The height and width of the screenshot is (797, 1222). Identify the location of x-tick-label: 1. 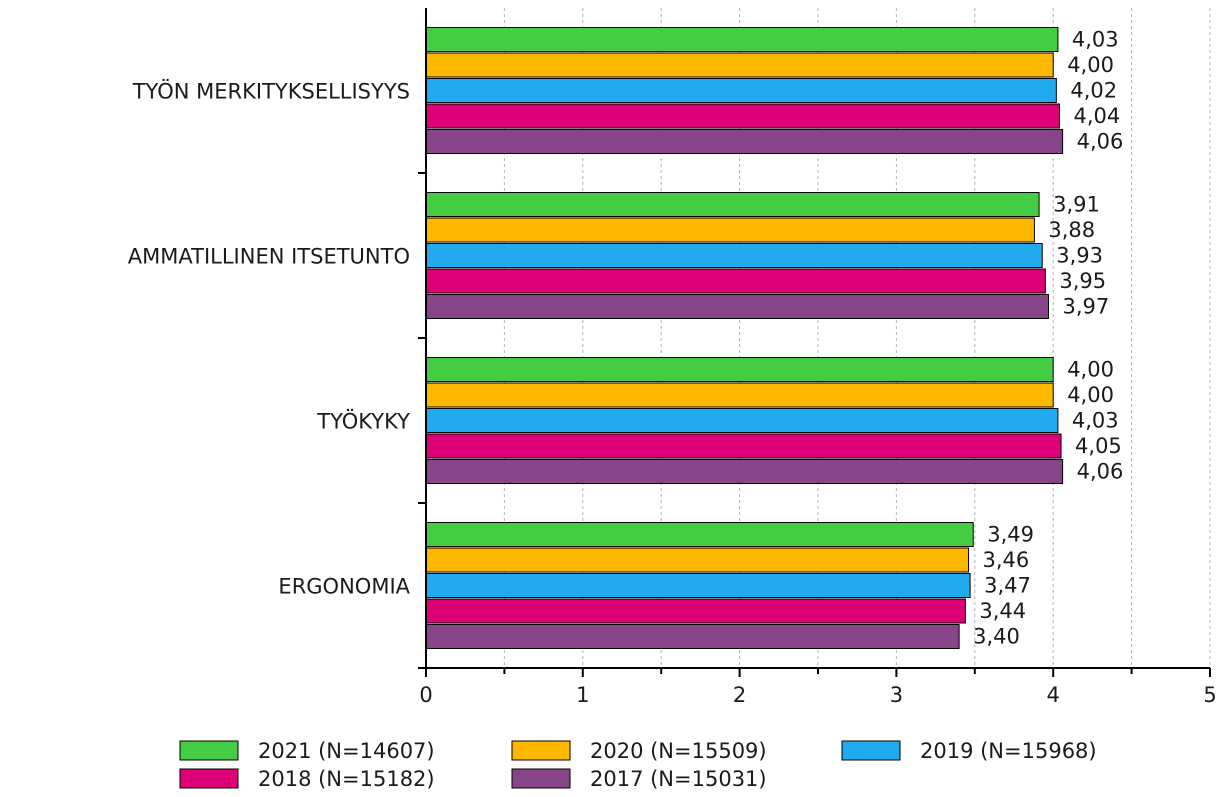
(582, 695).